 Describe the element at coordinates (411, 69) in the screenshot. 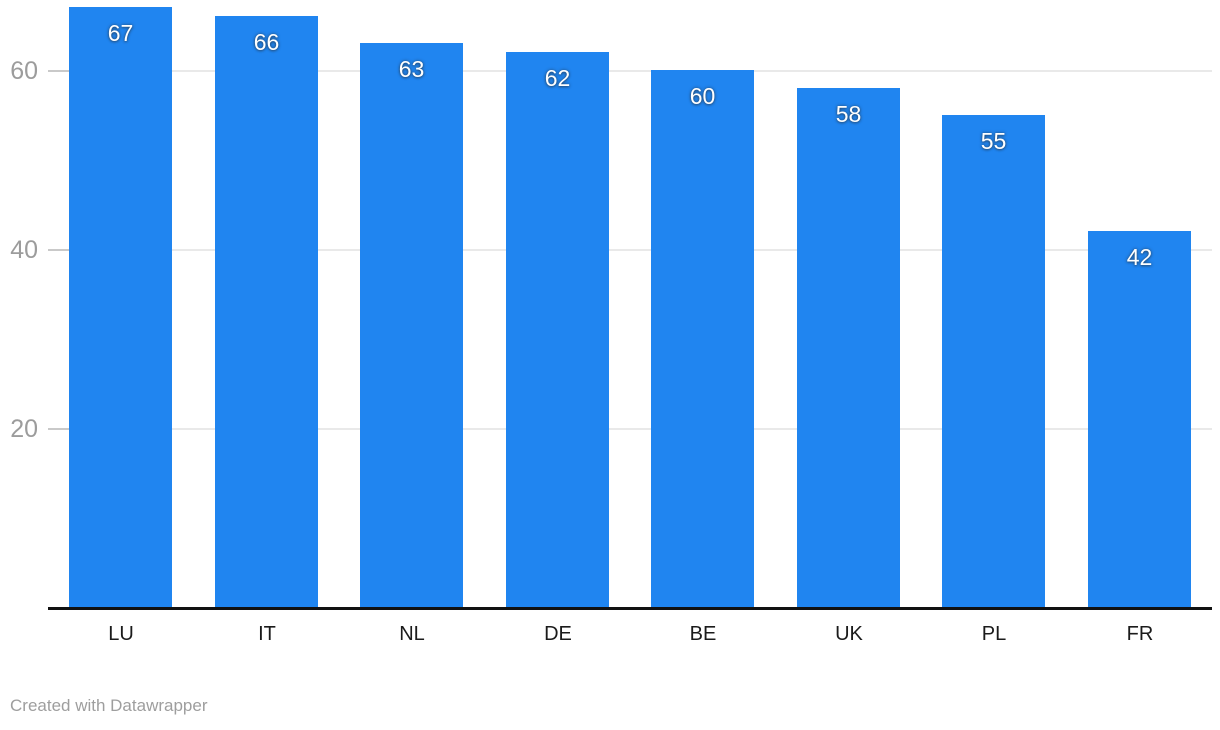

I see `bar-value-label: 63` at that location.